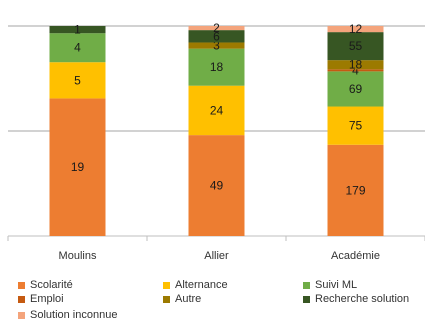  I want to click on data-label: 75, so click(356, 126).